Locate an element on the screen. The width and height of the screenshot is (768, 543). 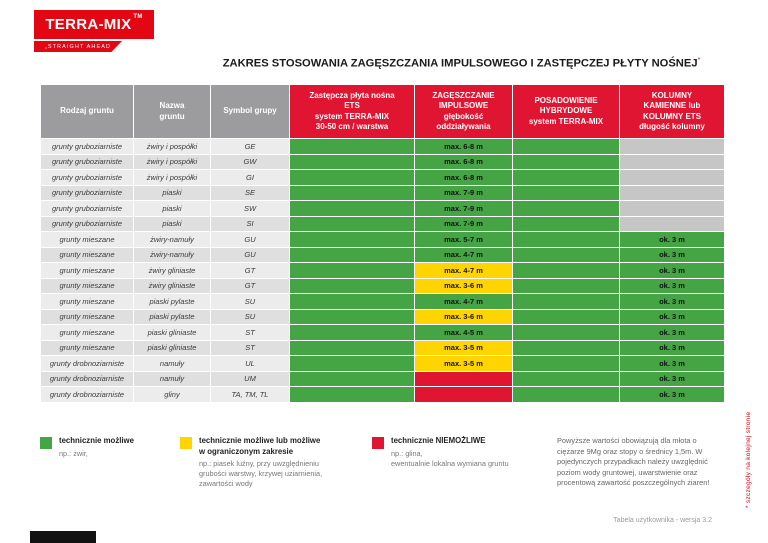
page-title-asterisk: * is located at coordinates (699, 60).